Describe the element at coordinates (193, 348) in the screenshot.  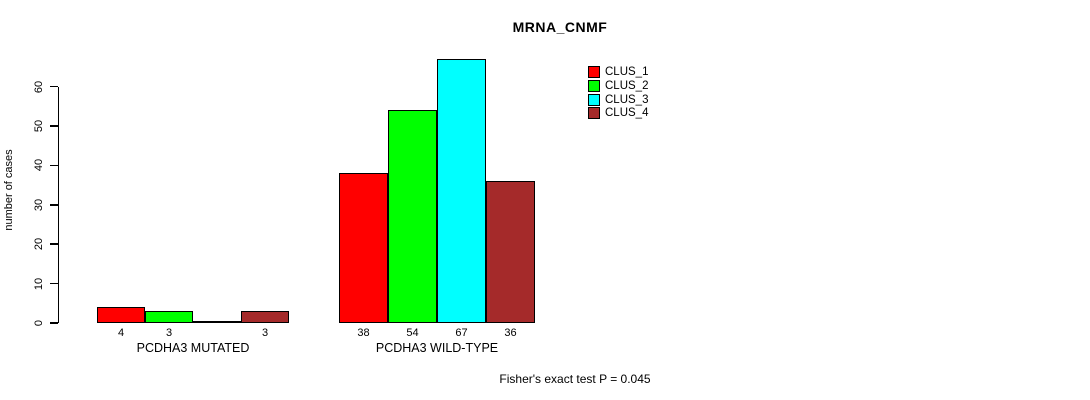
I see `group-label: PCDHA3 MUTATED` at that location.